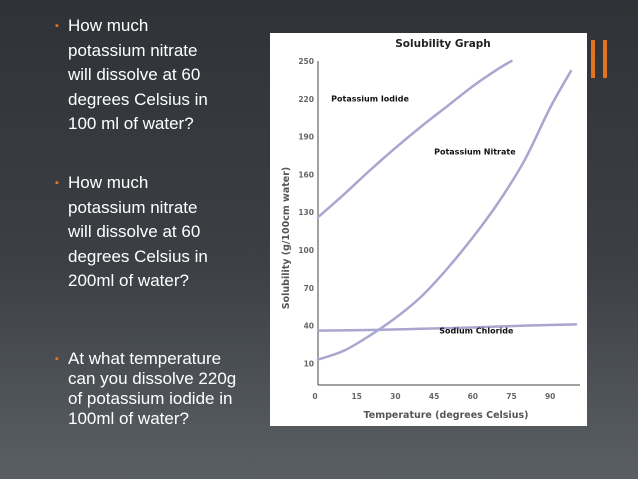 The height and width of the screenshot is (479, 638). What do you see at coordinates (133, 207) in the screenshot?
I see `question-2-line-2: potassium nitrate` at bounding box center [133, 207].